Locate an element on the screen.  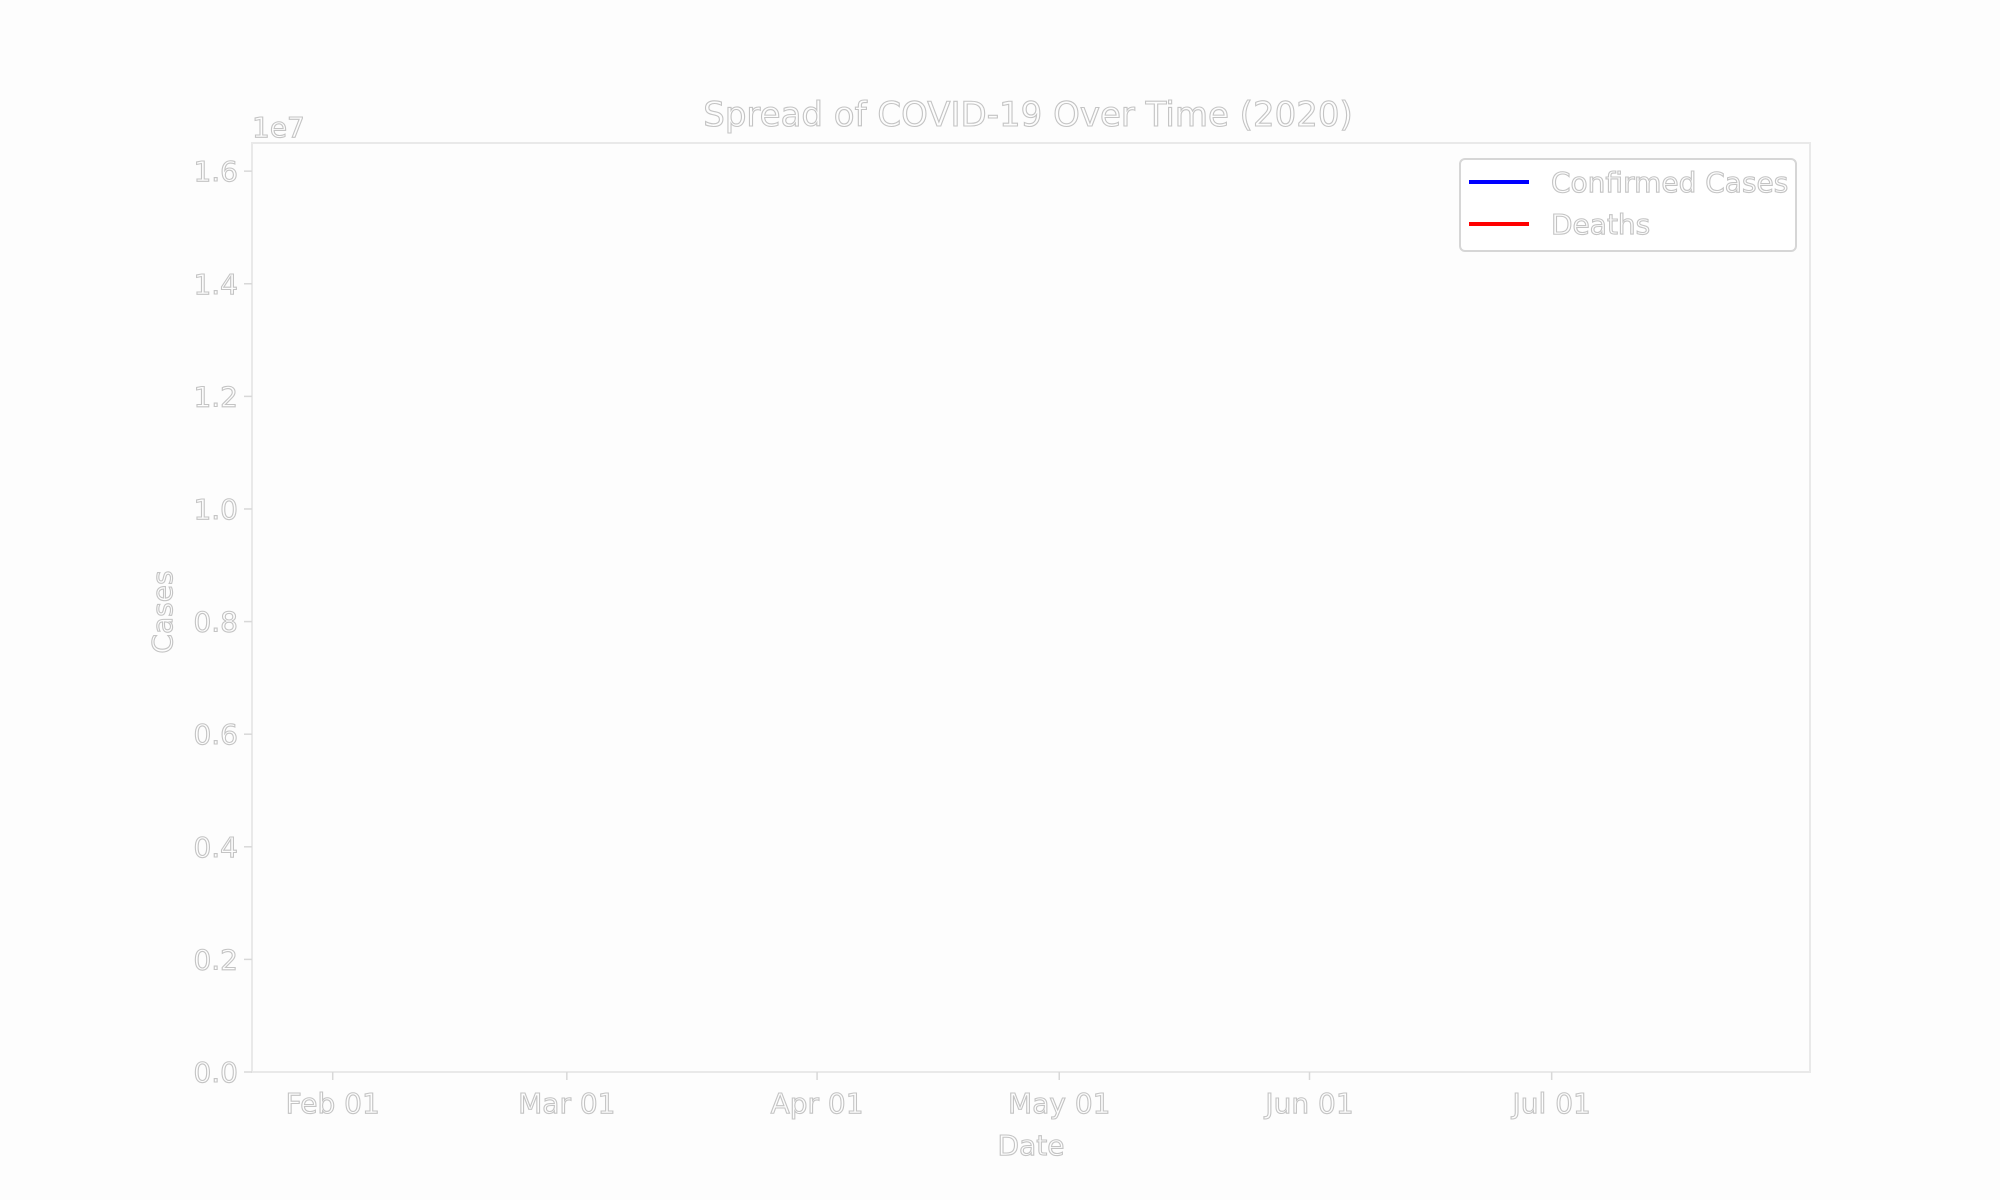
x-axis-label: Date is located at coordinates (1031, 1145).